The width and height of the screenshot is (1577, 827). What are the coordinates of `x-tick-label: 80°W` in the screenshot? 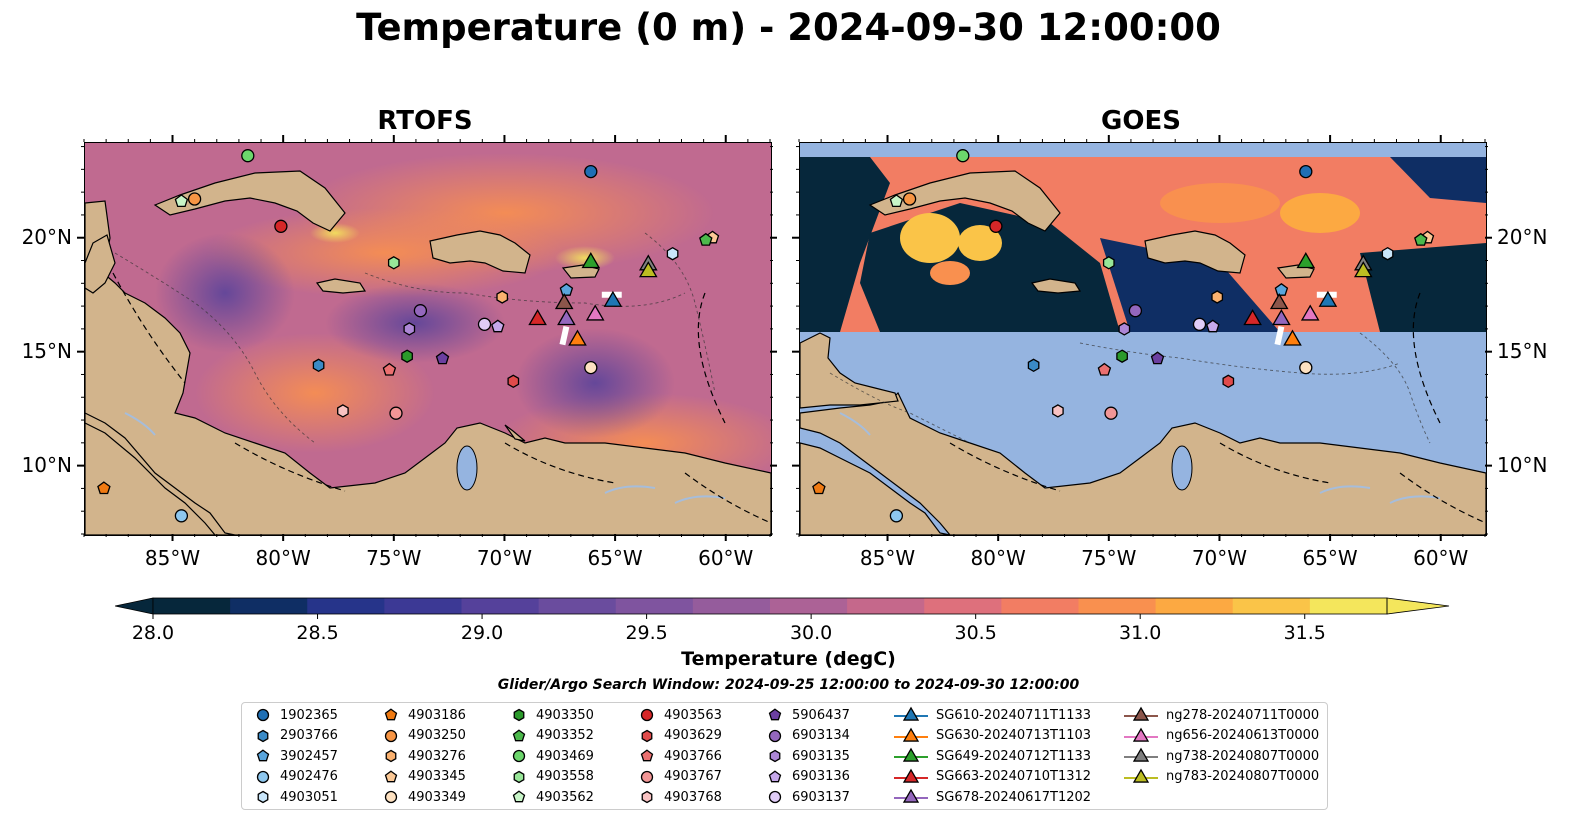 It's located at (998, 558).